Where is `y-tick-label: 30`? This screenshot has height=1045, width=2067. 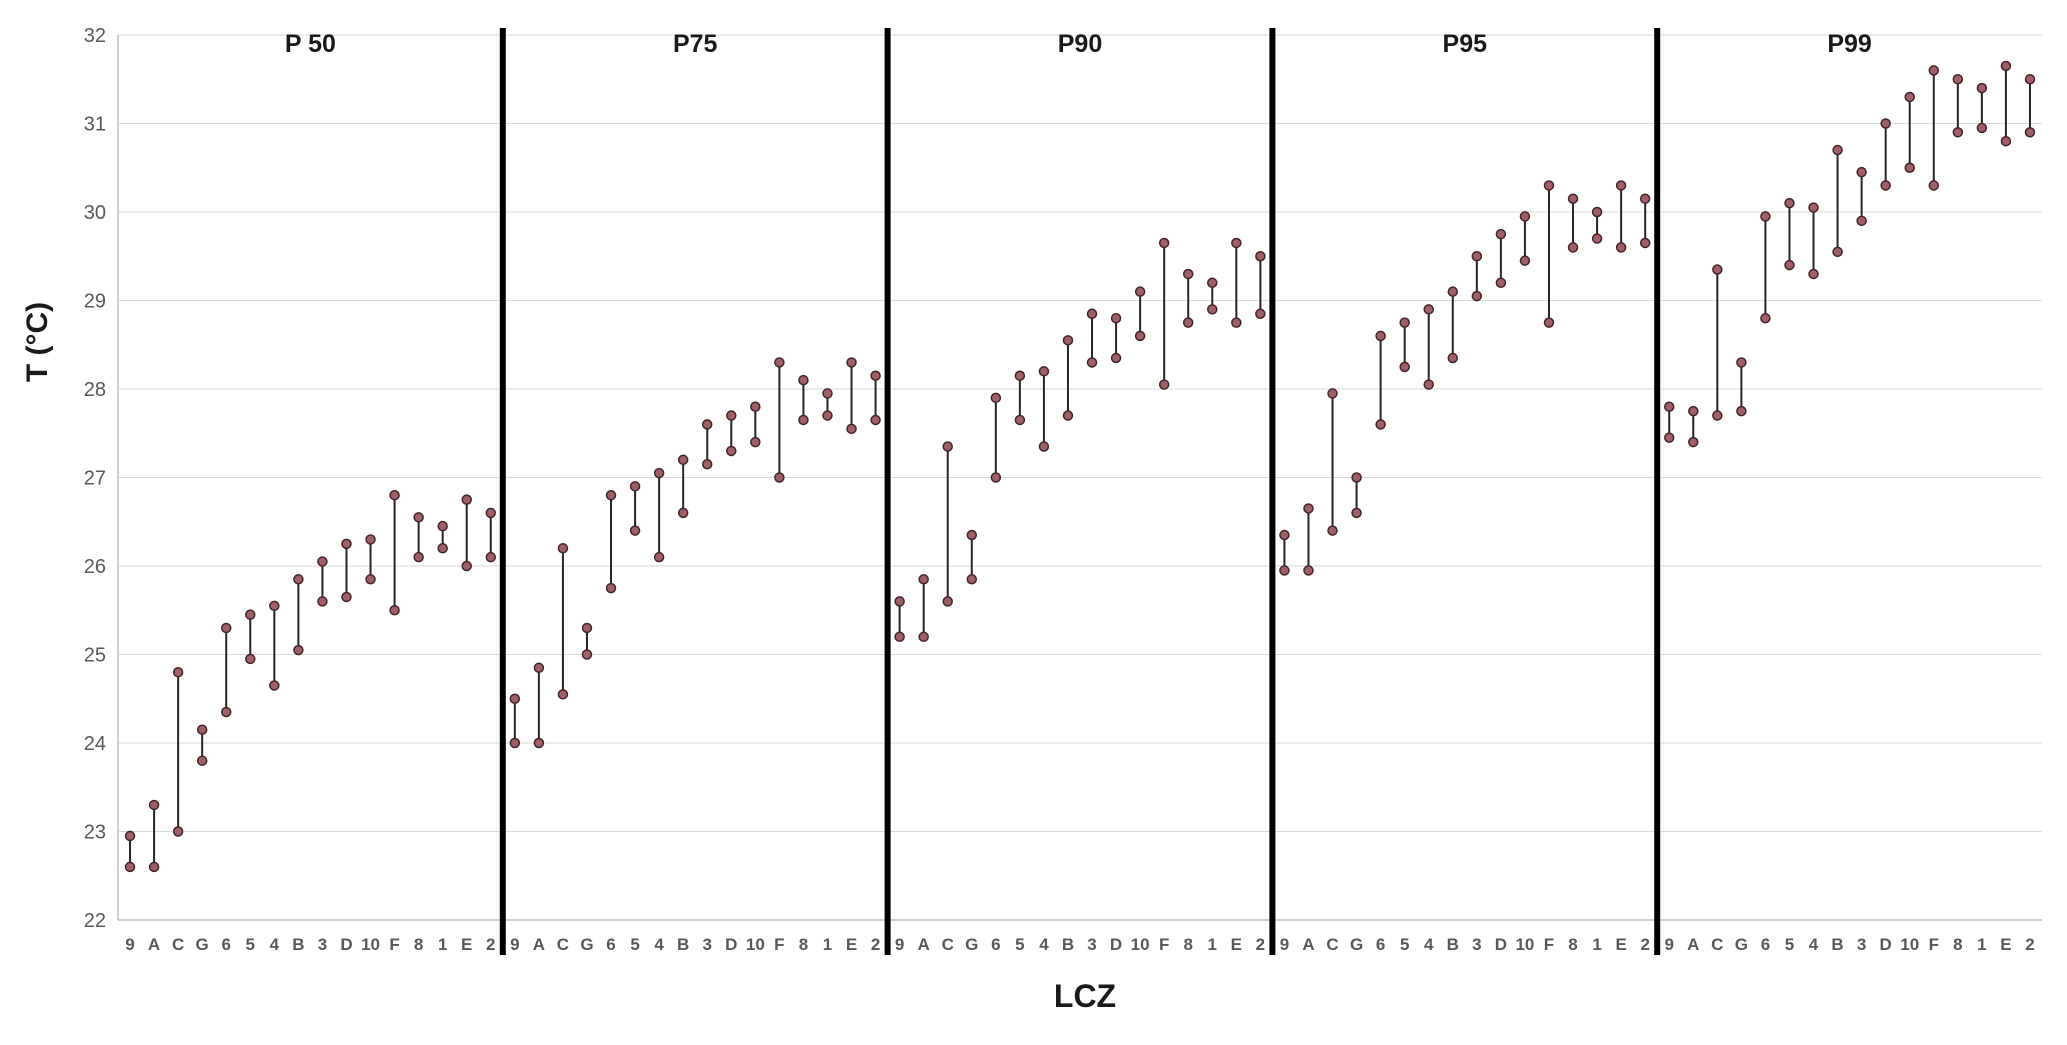
y-tick-label: 30 is located at coordinates (95, 213).